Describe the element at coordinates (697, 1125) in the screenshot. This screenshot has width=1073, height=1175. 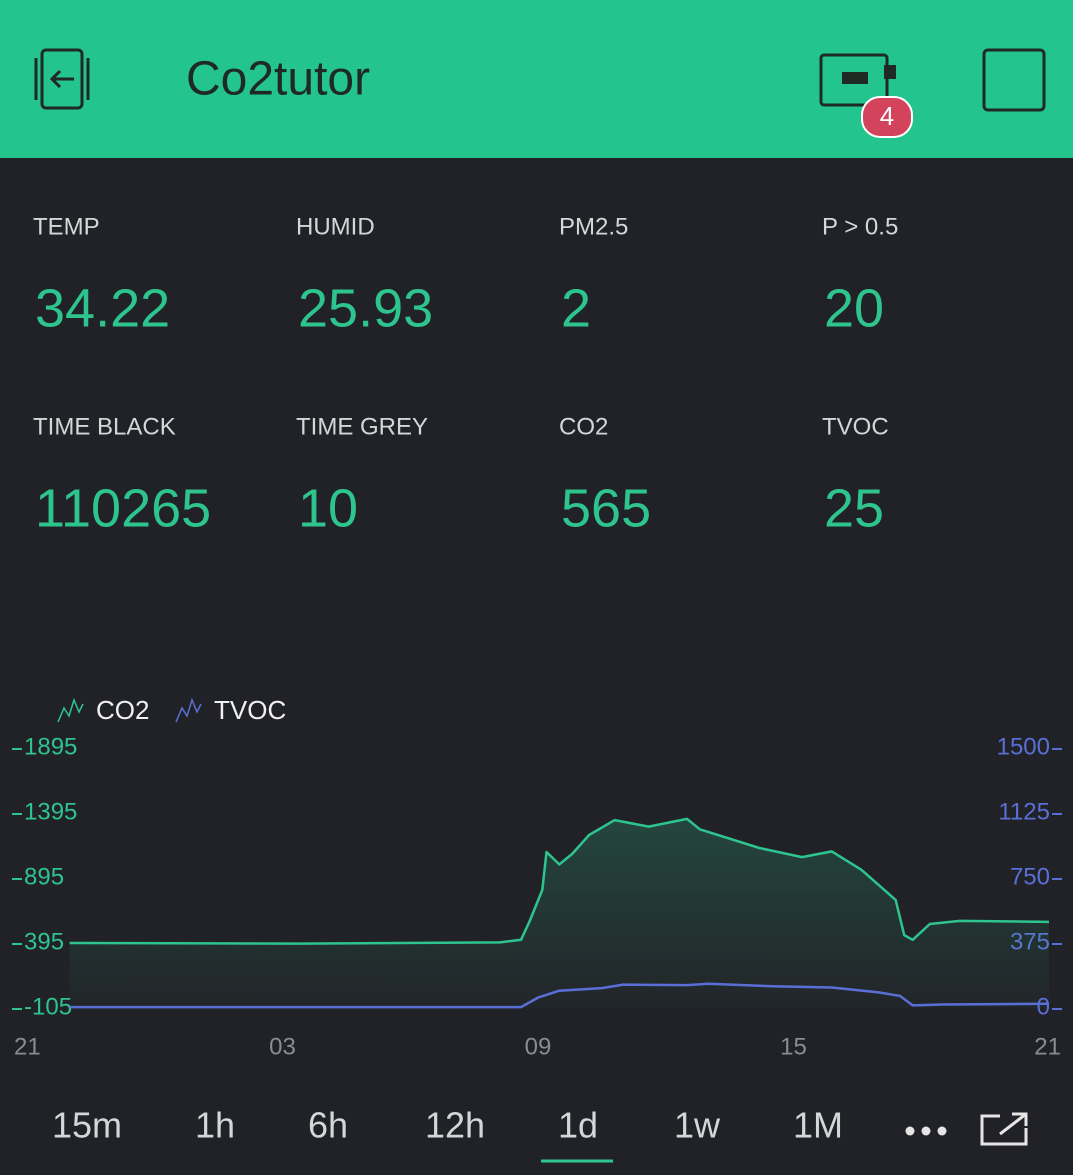
I see `time-range-button: 1w` at that location.